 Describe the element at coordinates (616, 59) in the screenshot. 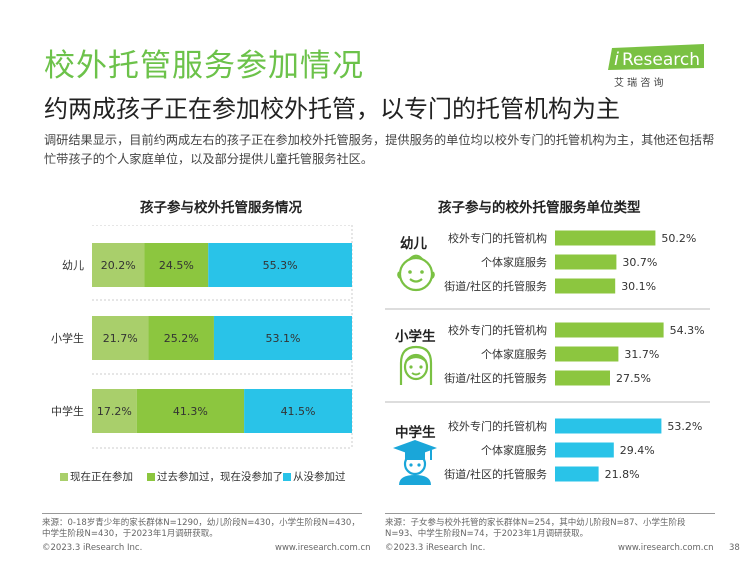

I see `logo-brand-i: i` at that location.